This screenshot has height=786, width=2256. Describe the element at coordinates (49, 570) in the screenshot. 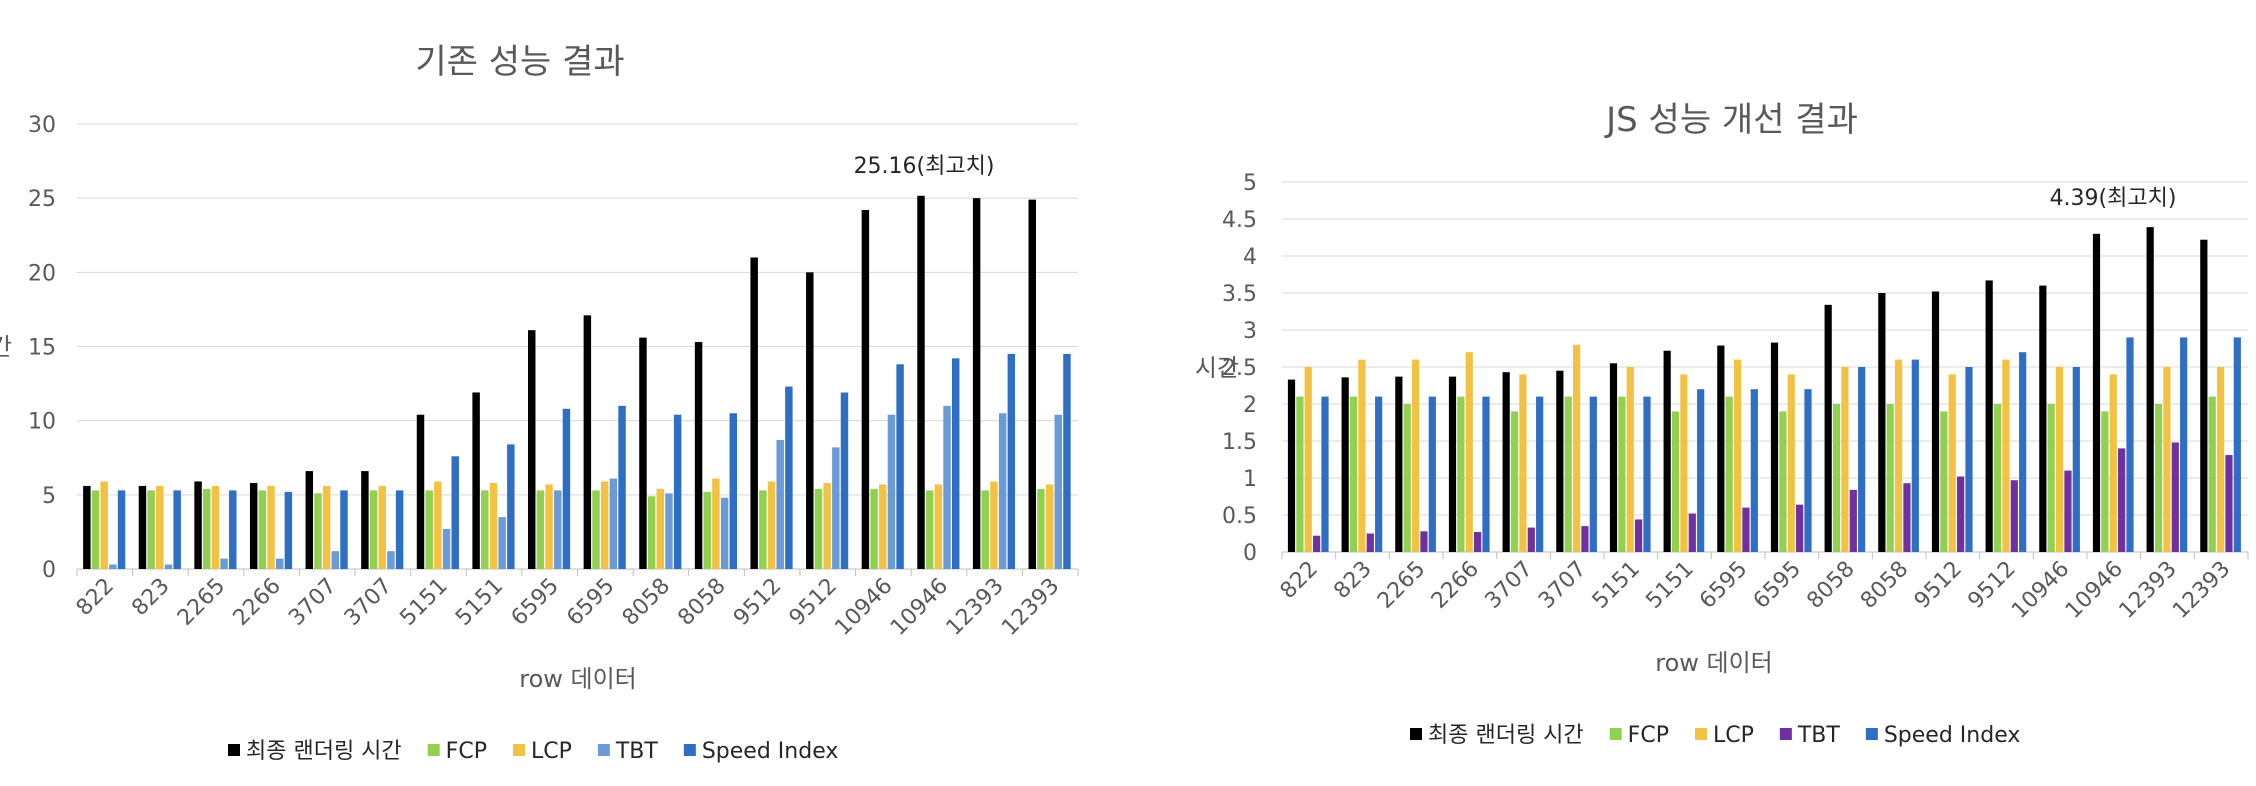

I see `y-tick-label: 0` at that location.